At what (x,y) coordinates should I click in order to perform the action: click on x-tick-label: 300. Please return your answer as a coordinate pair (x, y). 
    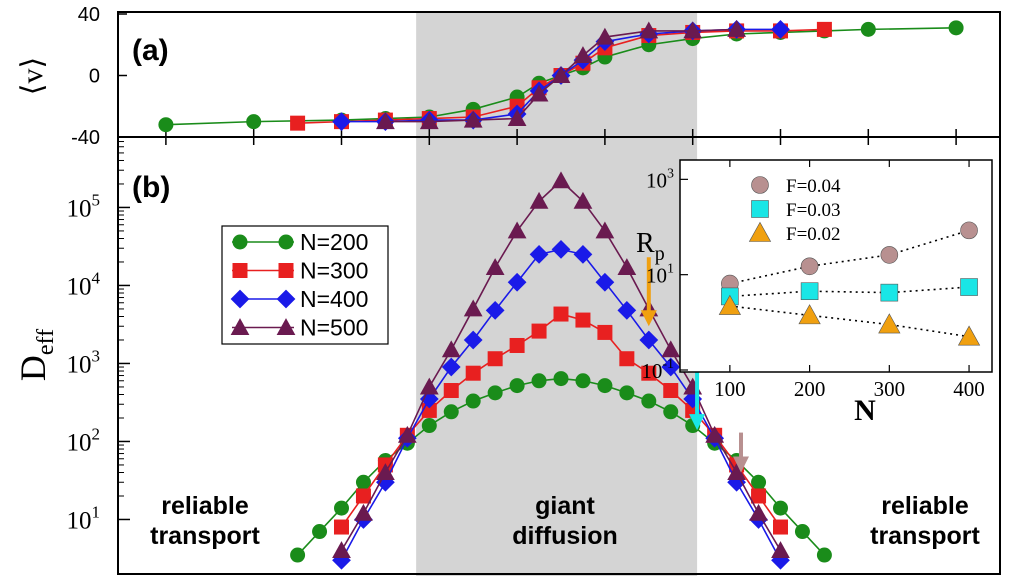
    Looking at the image, I should click on (890, 389).